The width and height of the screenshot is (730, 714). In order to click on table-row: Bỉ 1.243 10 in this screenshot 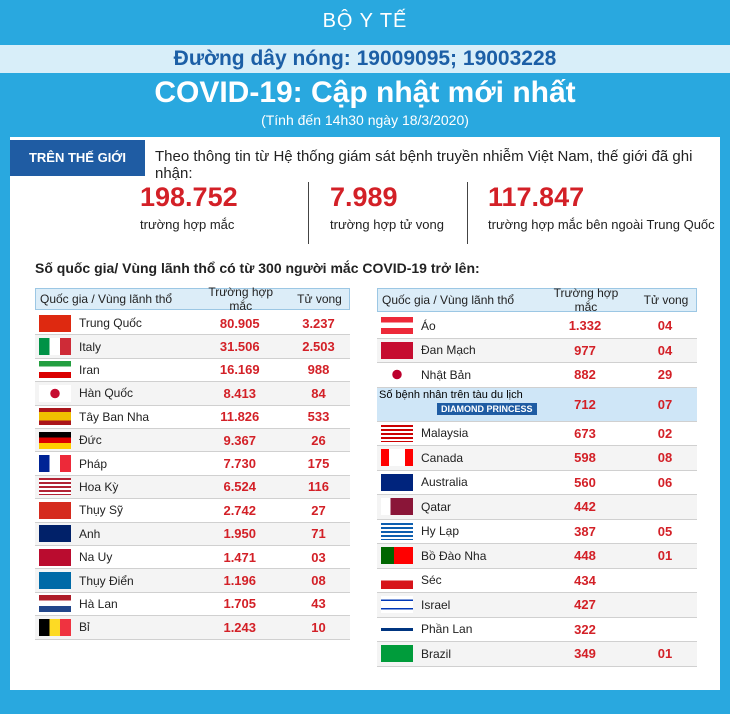, I will do `click(192, 628)`.